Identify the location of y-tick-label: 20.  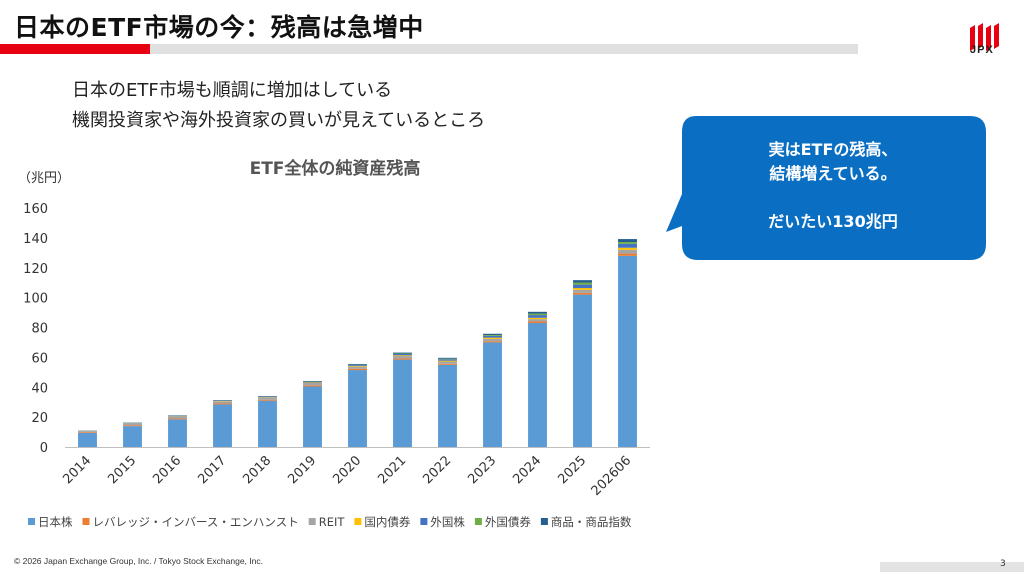
(39, 418).